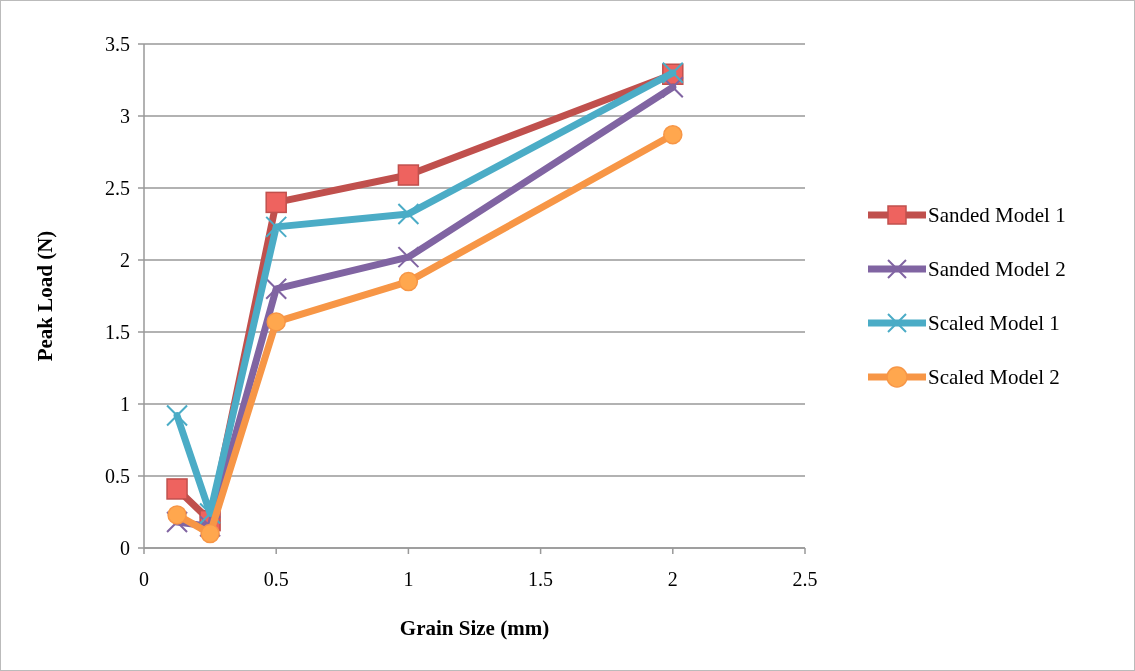 The height and width of the screenshot is (671, 1135). Describe the element at coordinates (117, 332) in the screenshot. I see `y-tick-label: 1.5` at that location.